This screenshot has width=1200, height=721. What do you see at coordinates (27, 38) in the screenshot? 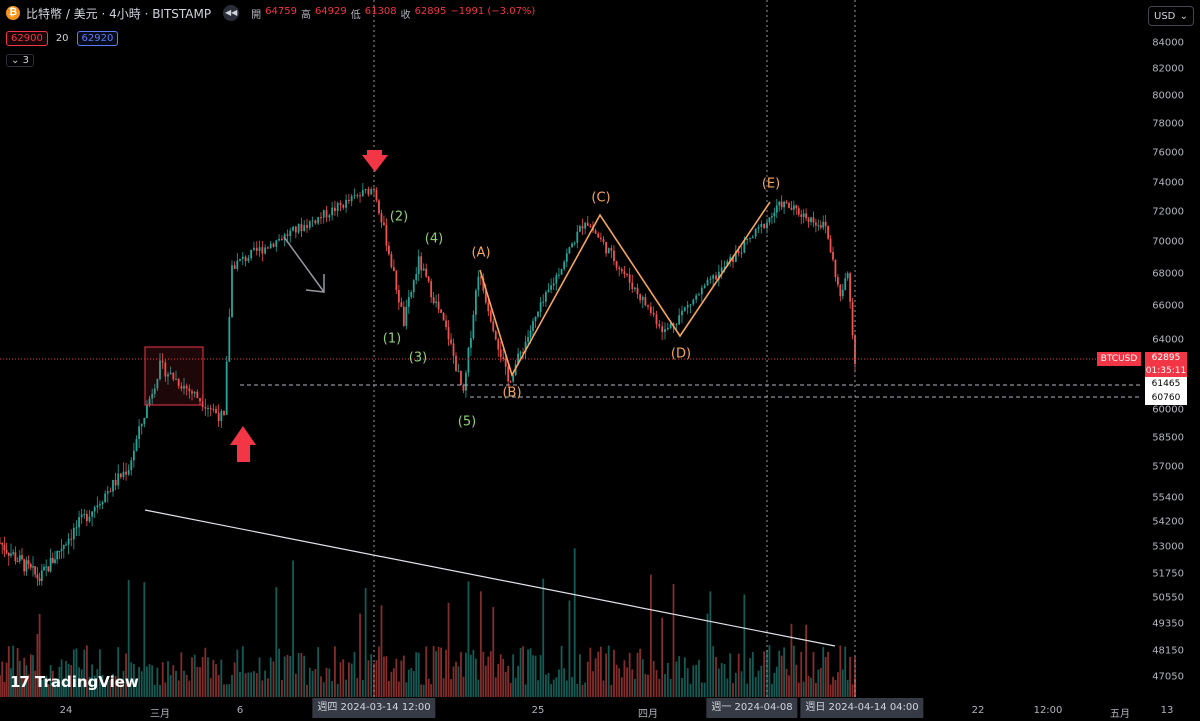
I see `bid-button: 62900` at bounding box center [27, 38].